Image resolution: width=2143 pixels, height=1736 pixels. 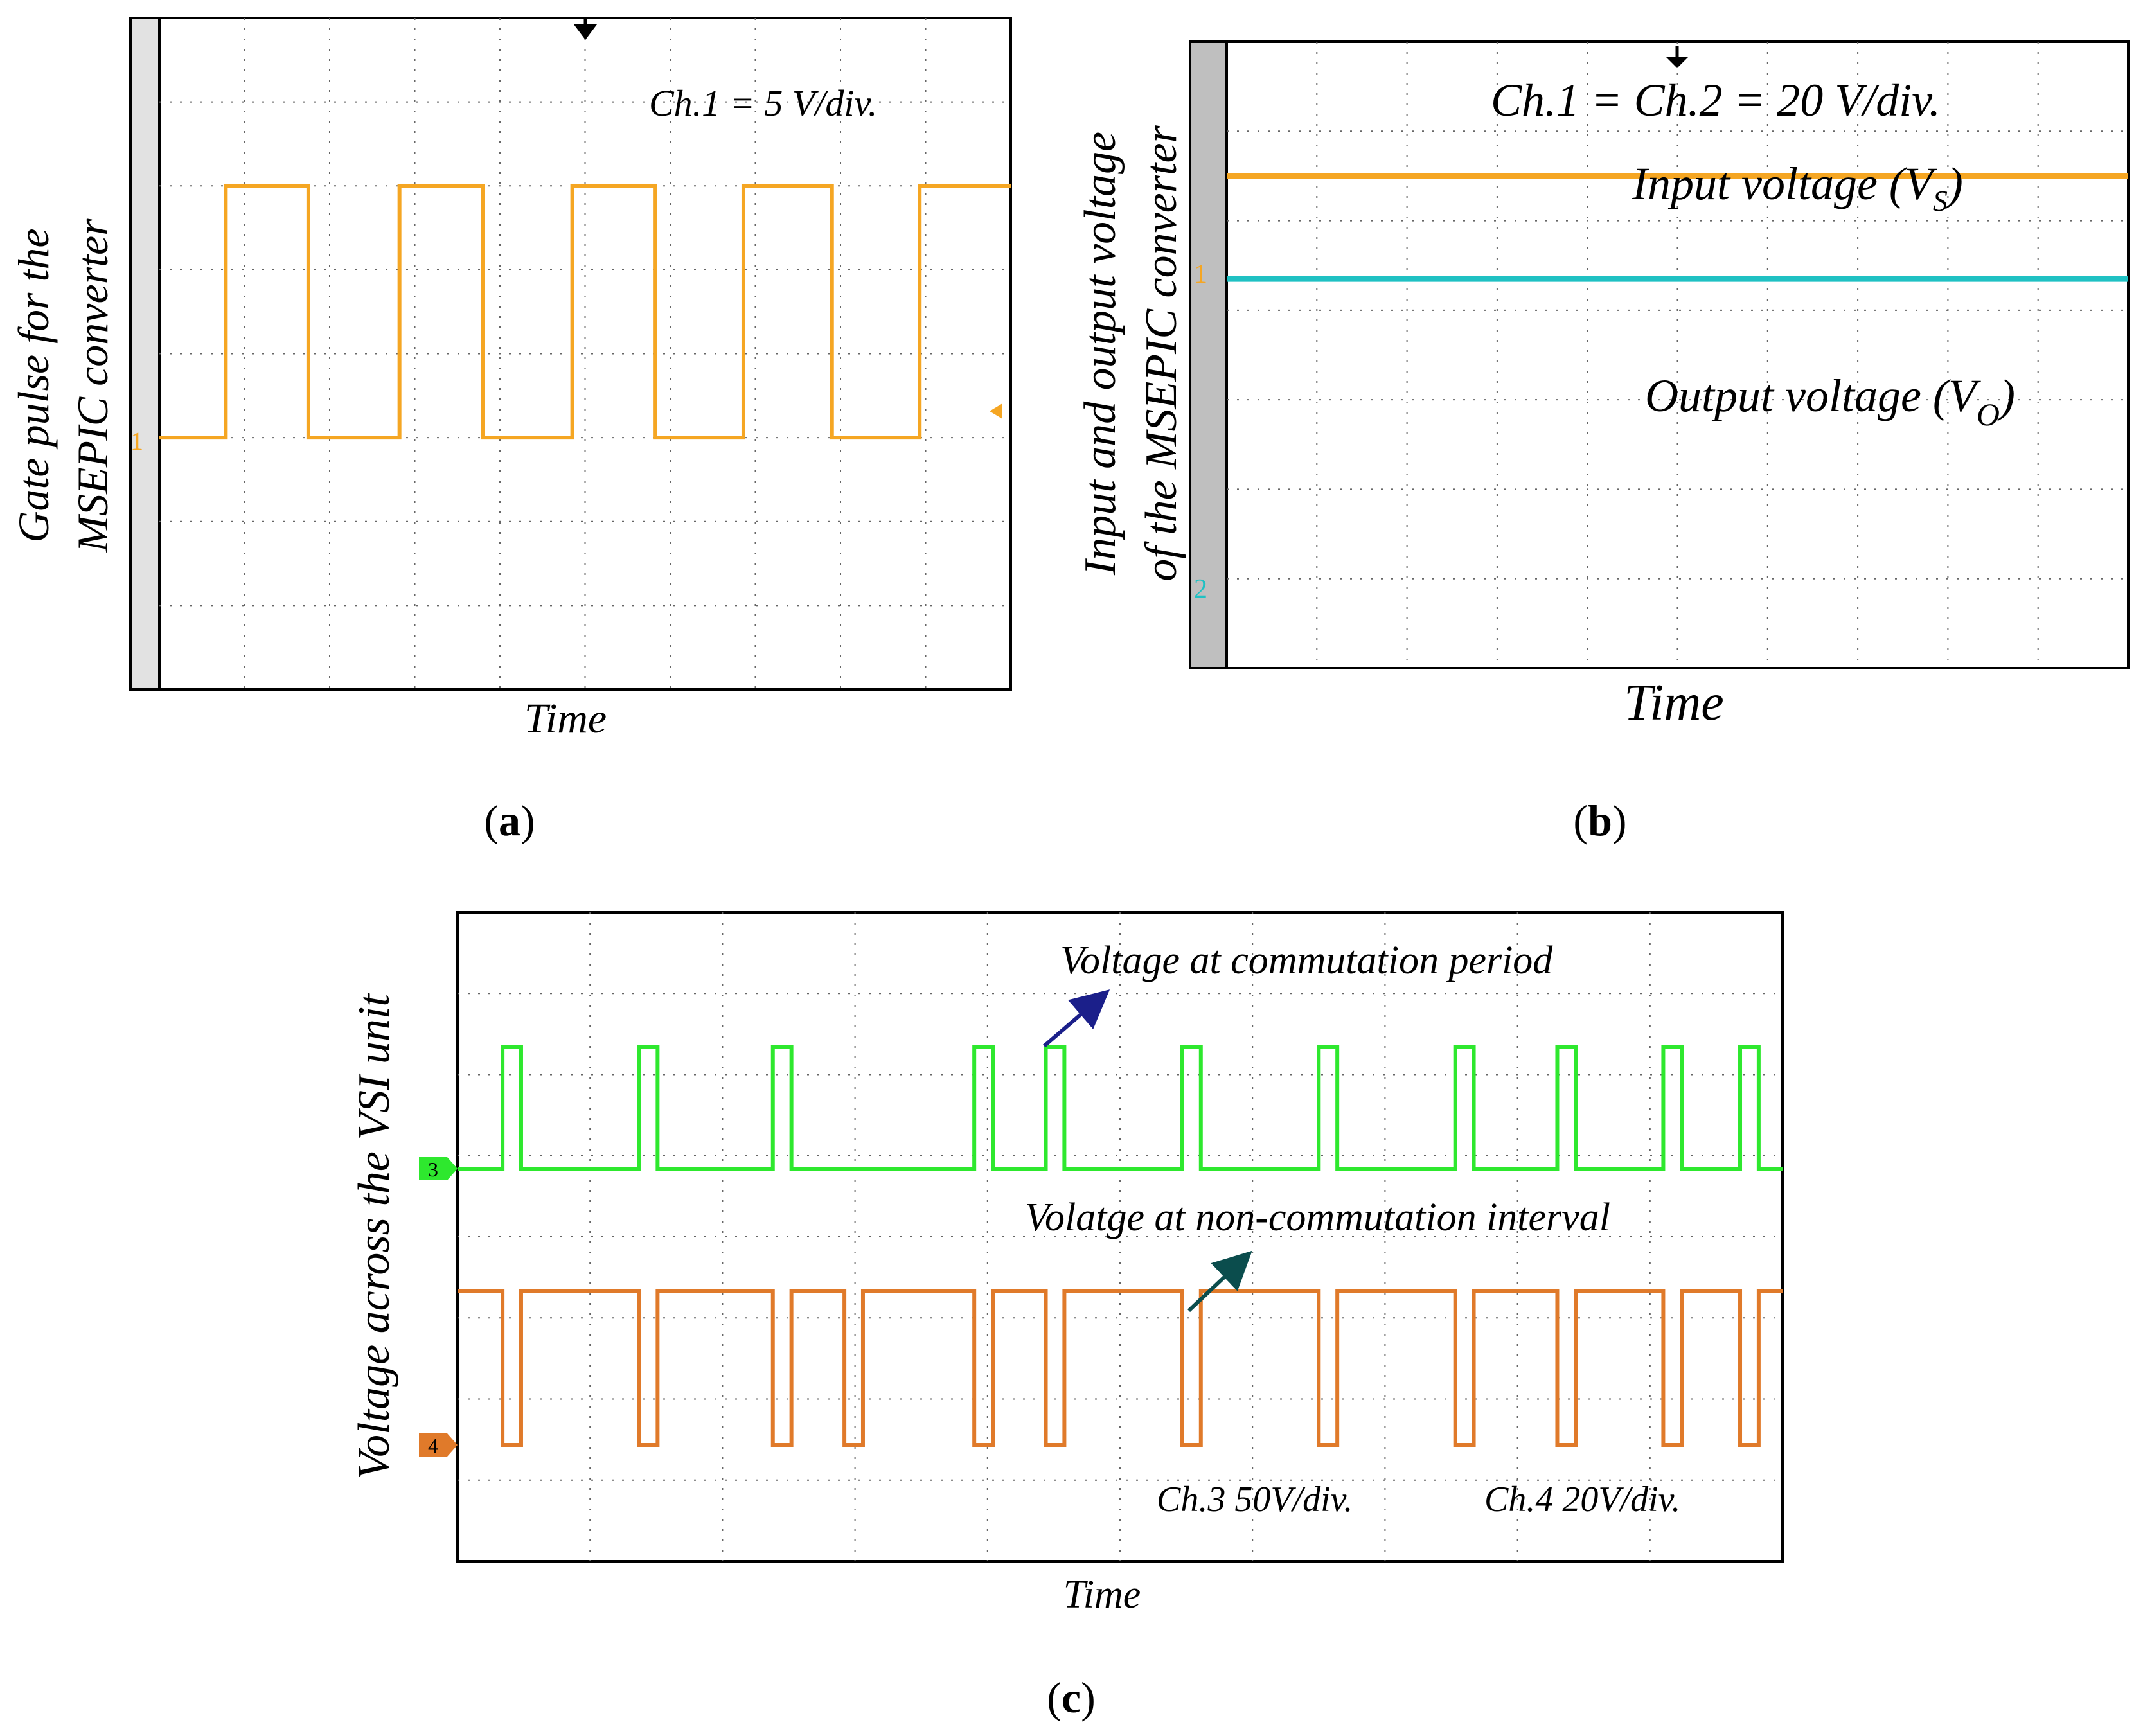 What do you see at coordinates (33, 385) in the screenshot?
I see `panel-a-ylabel-line1: Gate pulse for the` at bounding box center [33, 385].